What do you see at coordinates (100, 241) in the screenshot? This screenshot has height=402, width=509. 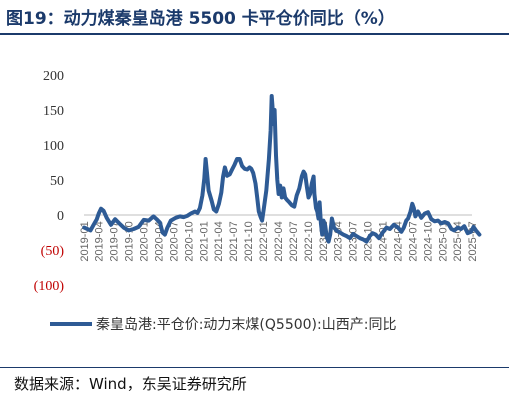 I see `x-tick-label: 2019-04` at bounding box center [100, 241].